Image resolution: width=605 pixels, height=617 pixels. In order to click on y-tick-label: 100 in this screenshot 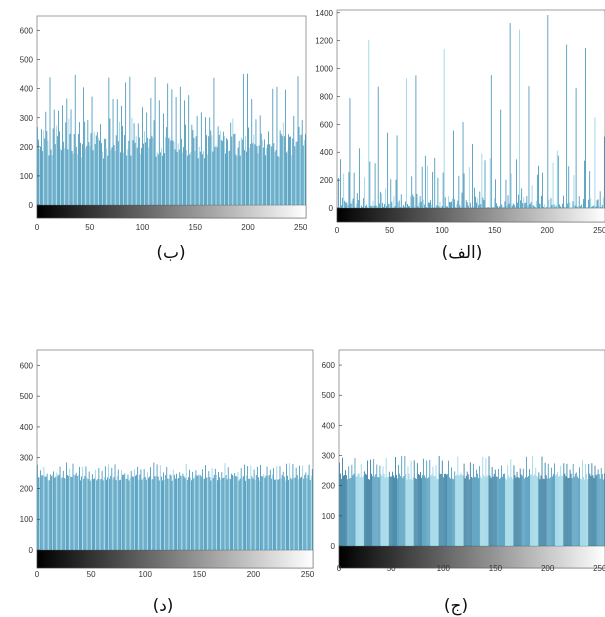, I will do `click(27, 519)`.